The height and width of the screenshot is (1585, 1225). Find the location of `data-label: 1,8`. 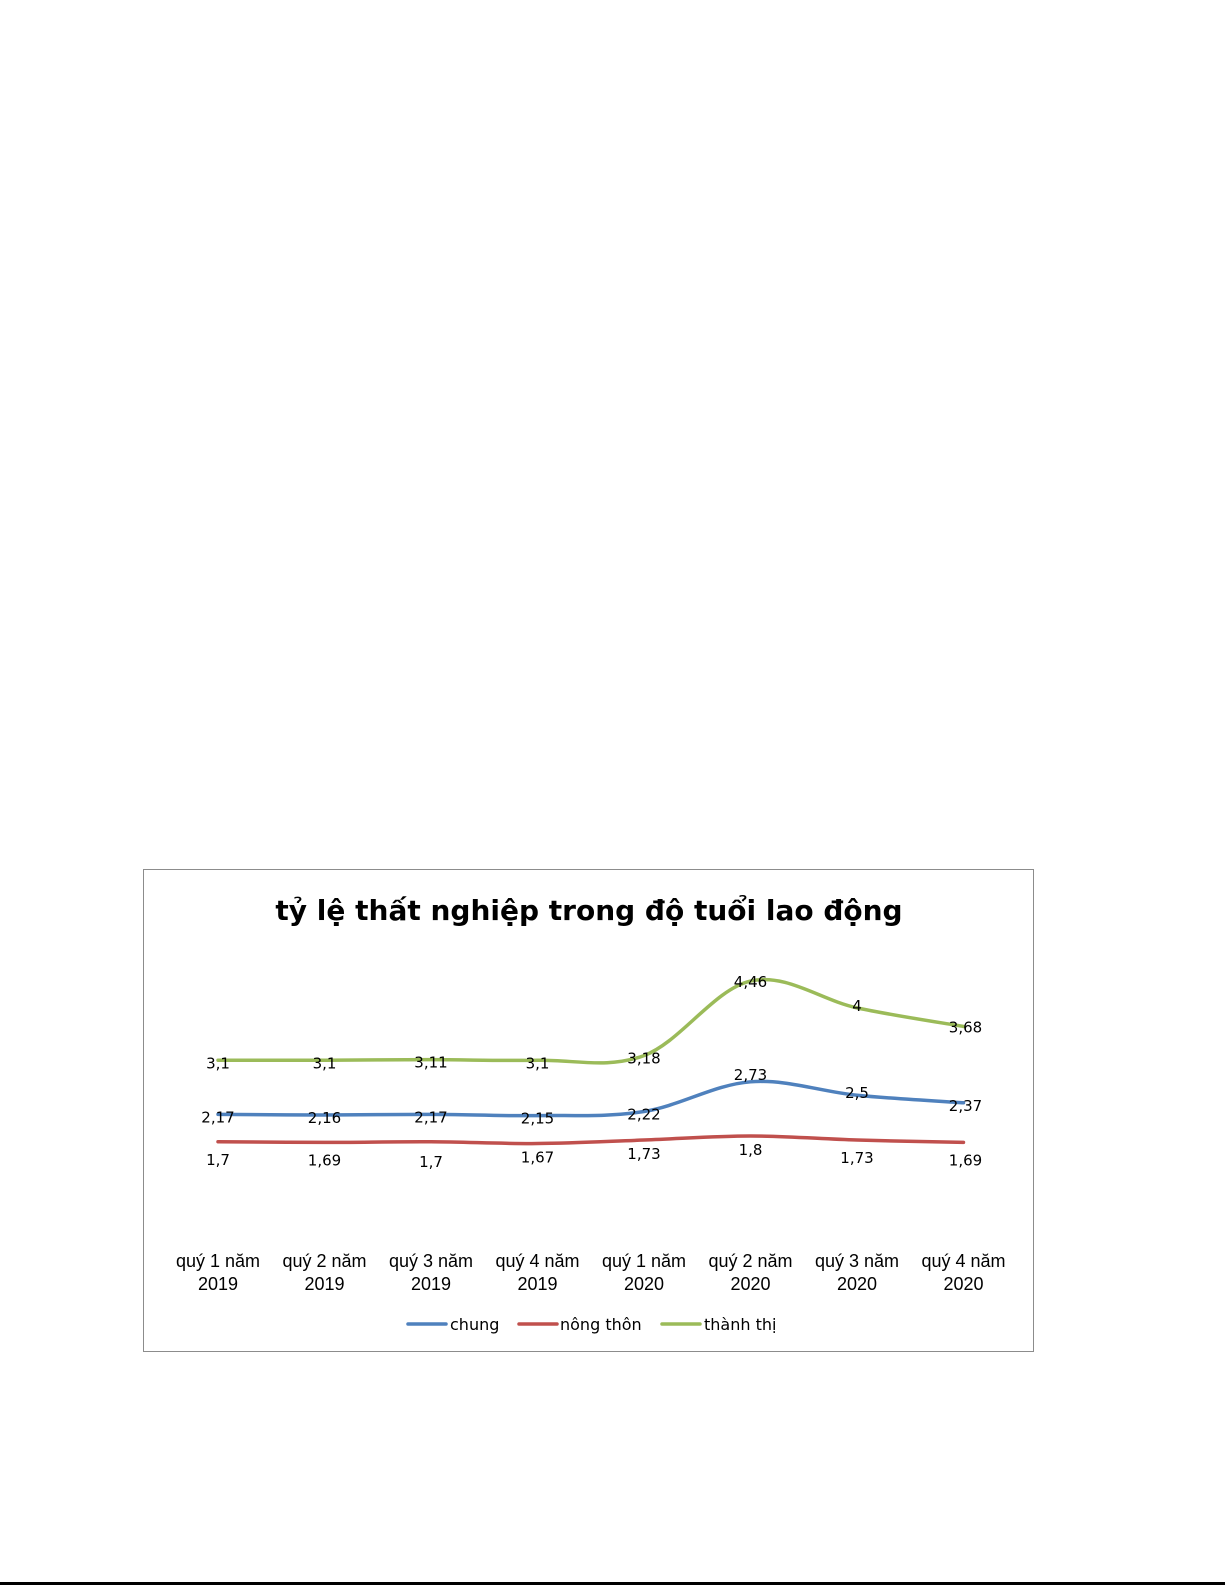

data-label: 1,8 is located at coordinates (751, 1150).